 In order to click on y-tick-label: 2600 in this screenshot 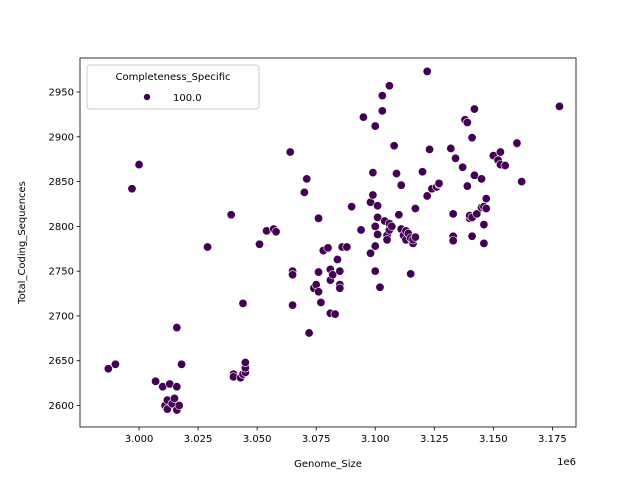, I will do `click(61, 406)`.